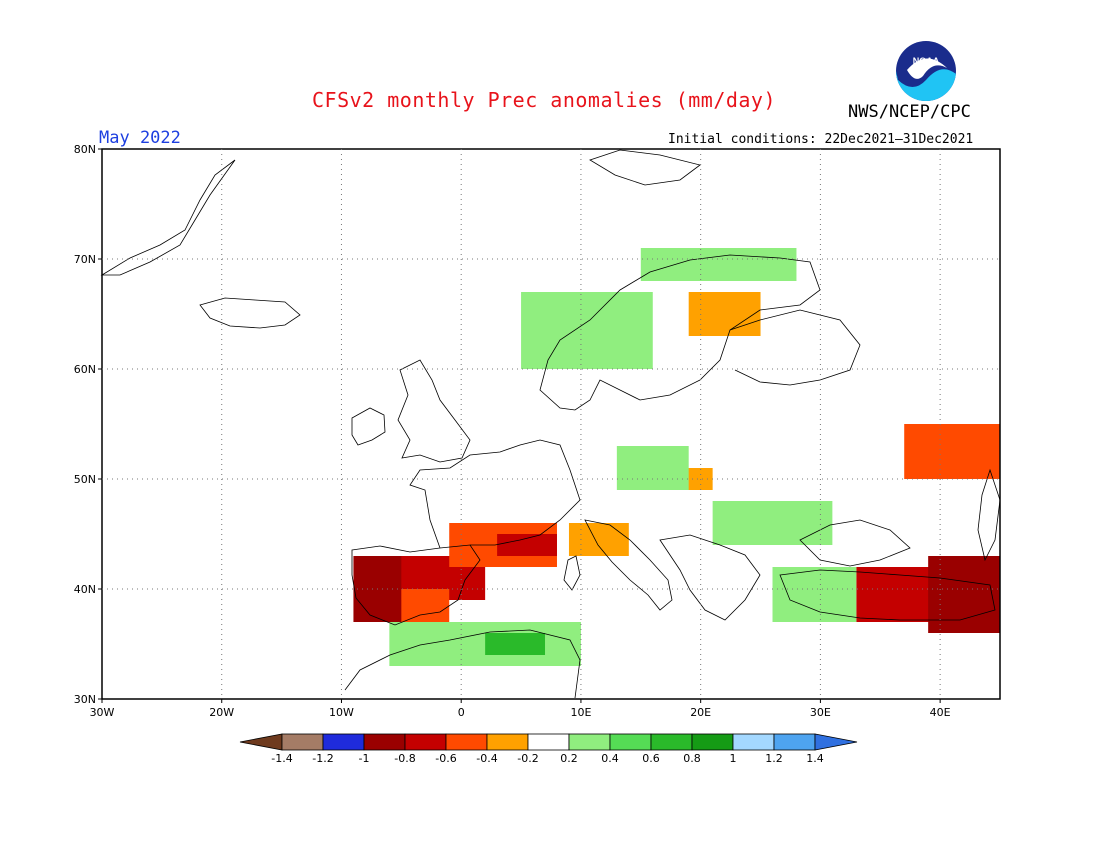 This screenshot has height=850, width=1100. What do you see at coordinates (85, 149) in the screenshot?
I see `lat-tick-label: 80N` at bounding box center [85, 149].